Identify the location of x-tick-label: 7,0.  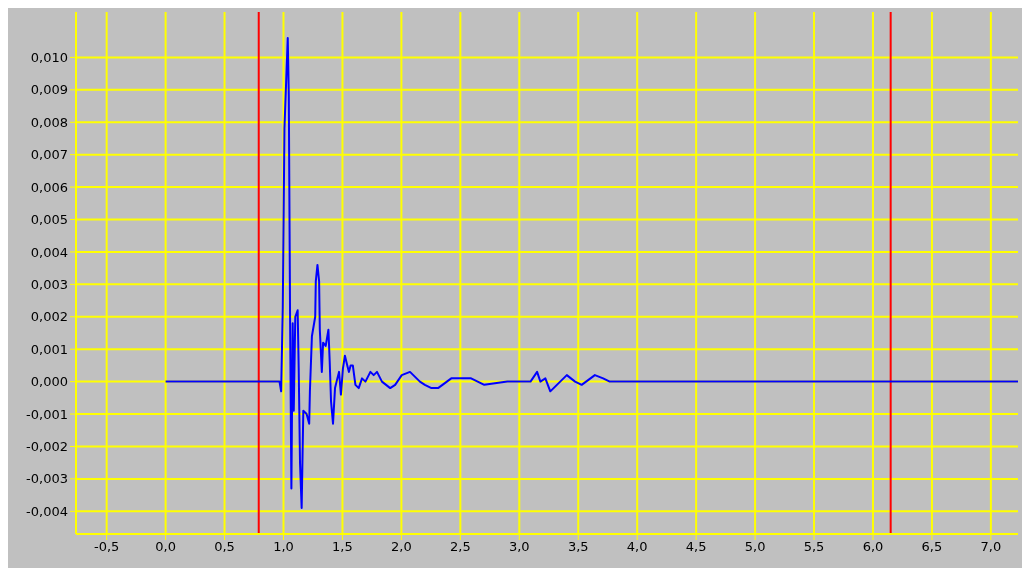
(991, 547).